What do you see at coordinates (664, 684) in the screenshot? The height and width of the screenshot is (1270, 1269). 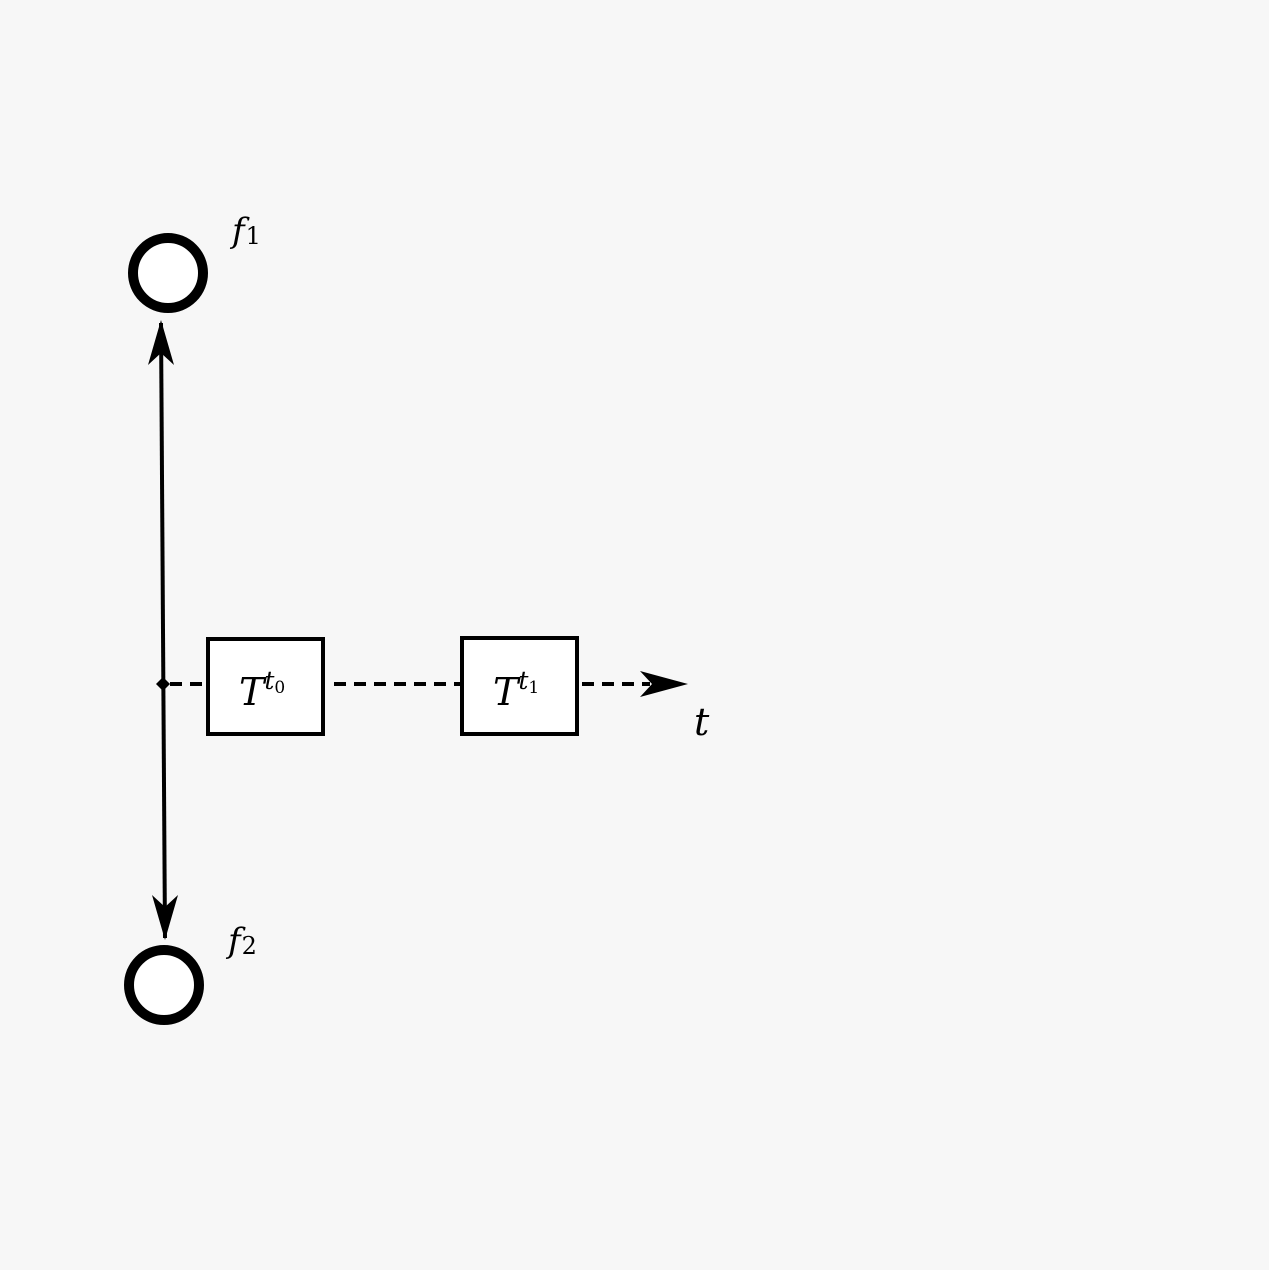 I see `time-axis-arrowhead-icon` at bounding box center [664, 684].